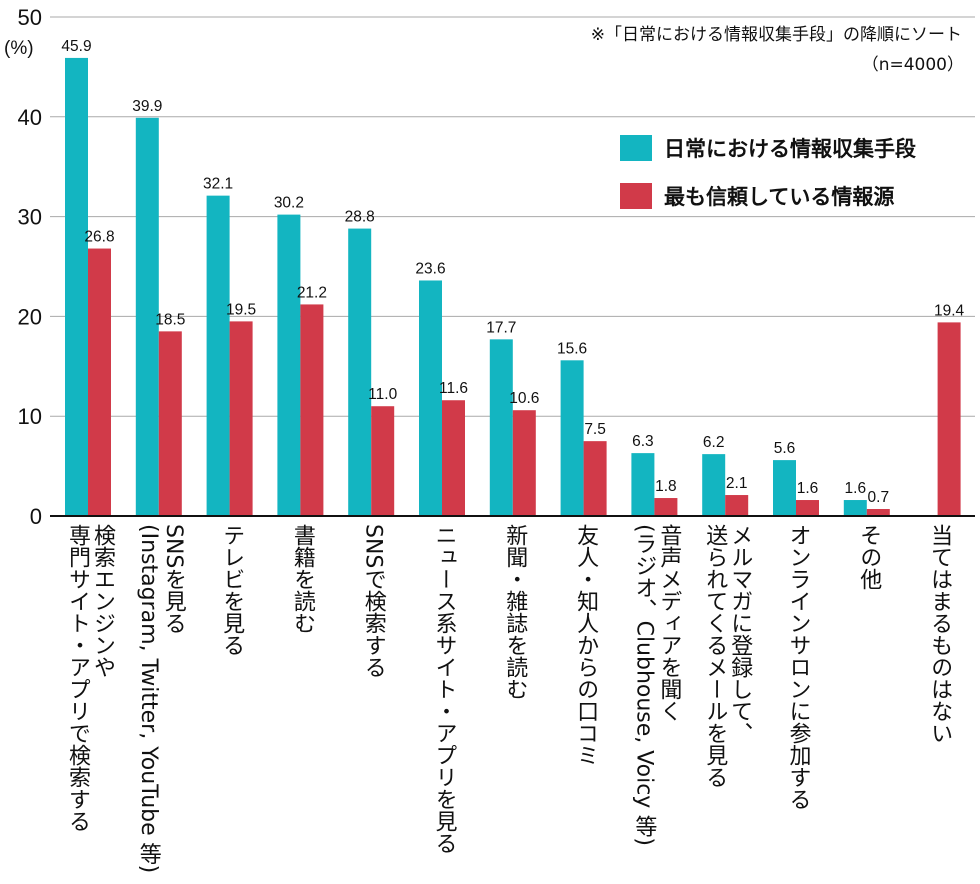  What do you see at coordinates (444, 689) in the screenshot?
I see `category-label: ニュース系サイト・アプリを見る` at bounding box center [444, 689].